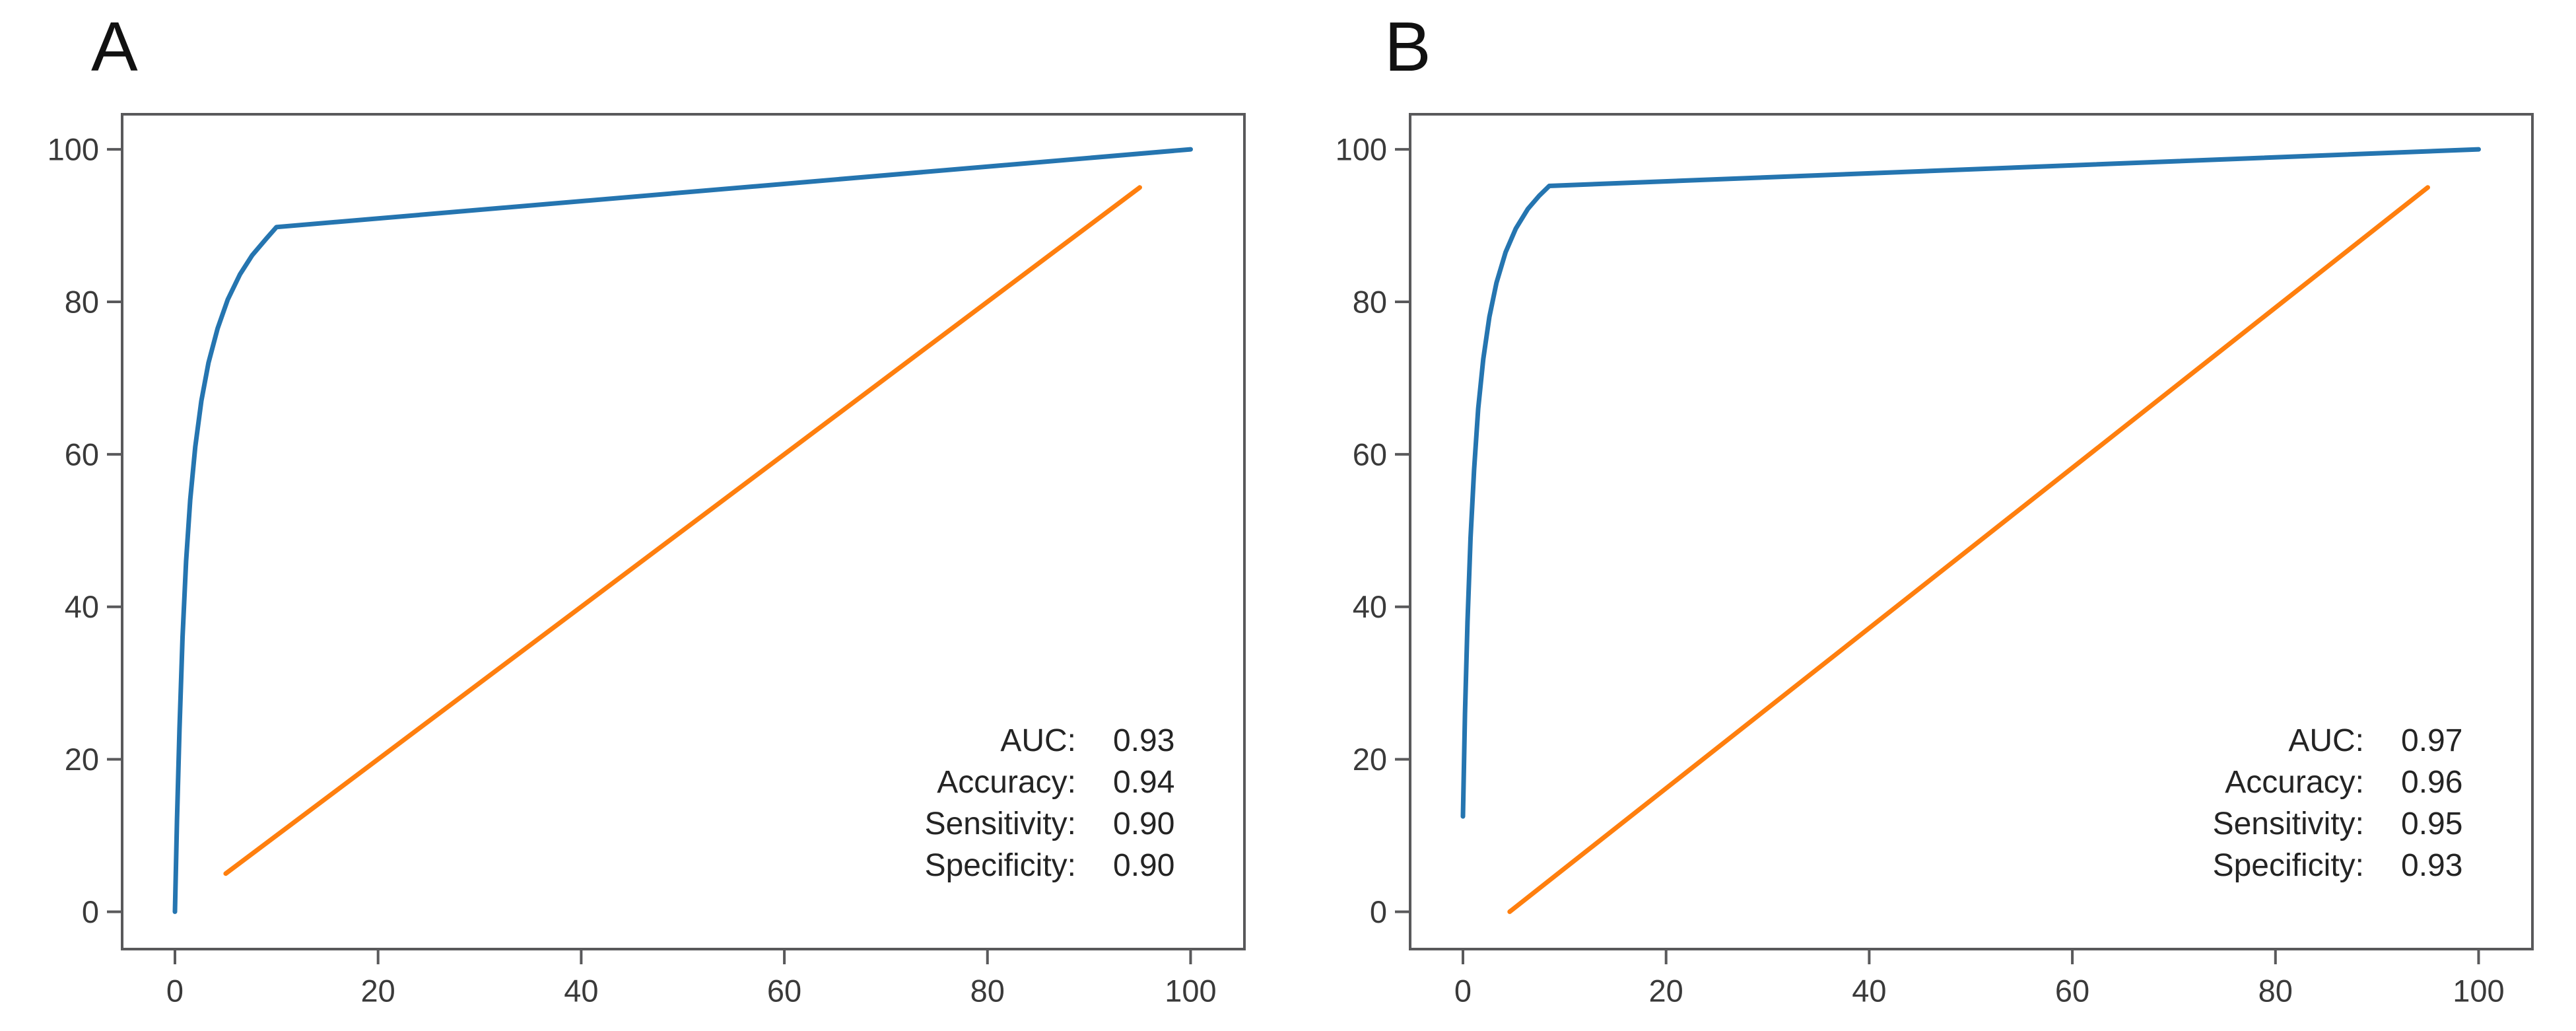 Image resolution: width=2576 pixels, height=1031 pixels. I want to click on metric-value: 0.96, so click(2431, 782).